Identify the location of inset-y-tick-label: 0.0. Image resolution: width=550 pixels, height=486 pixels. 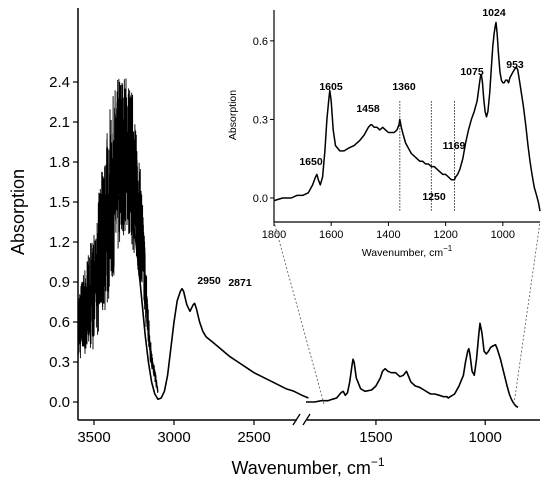
(260, 199).